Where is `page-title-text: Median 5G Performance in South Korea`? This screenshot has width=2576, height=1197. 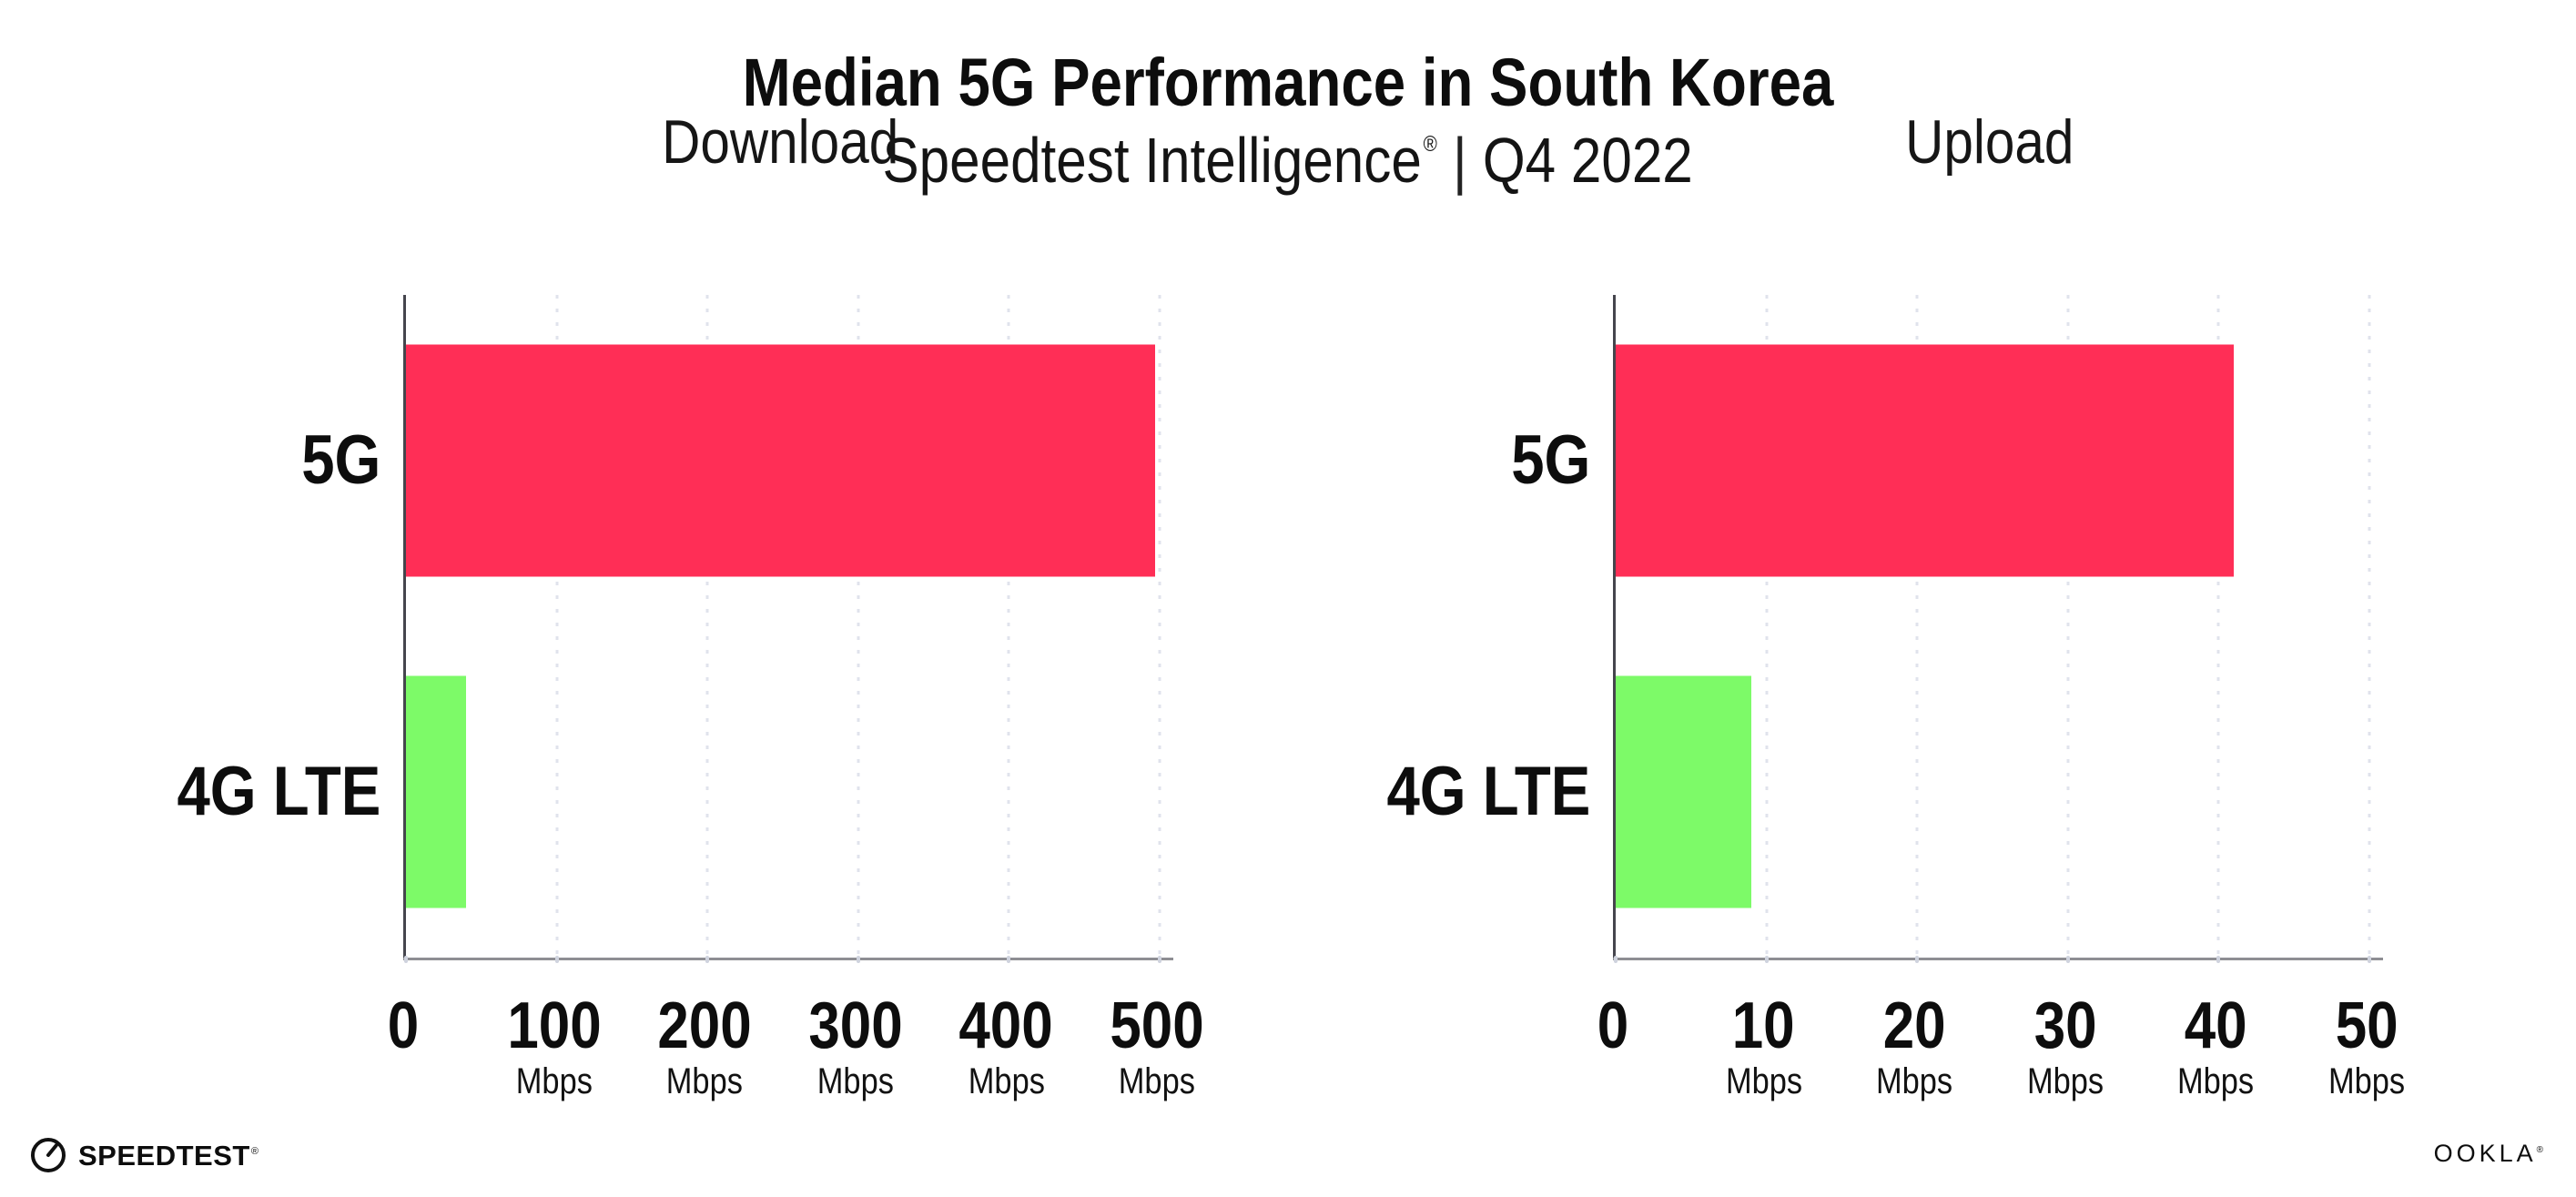 page-title-text: Median 5G Performance in South Korea is located at coordinates (1288, 82).